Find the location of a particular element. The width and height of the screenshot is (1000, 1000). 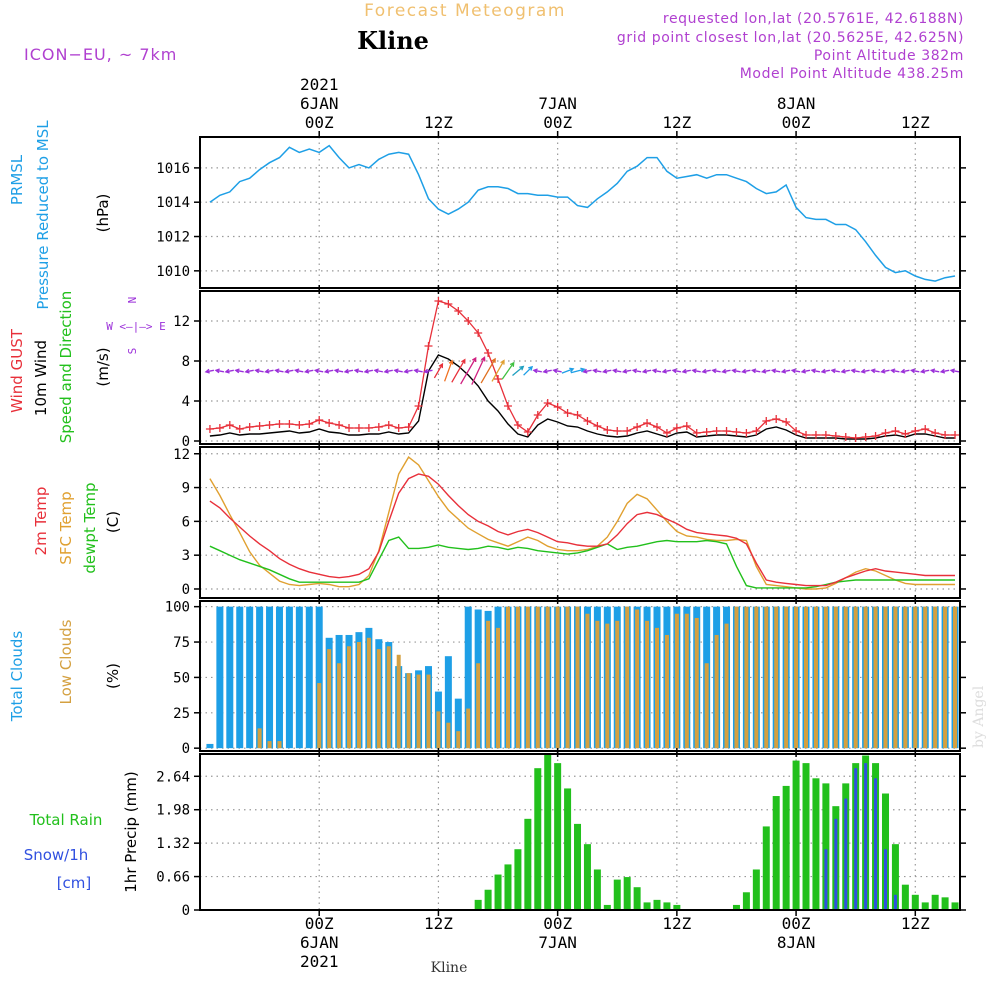

low-clouds-label: Low Clouds is located at coordinates (66, 661).